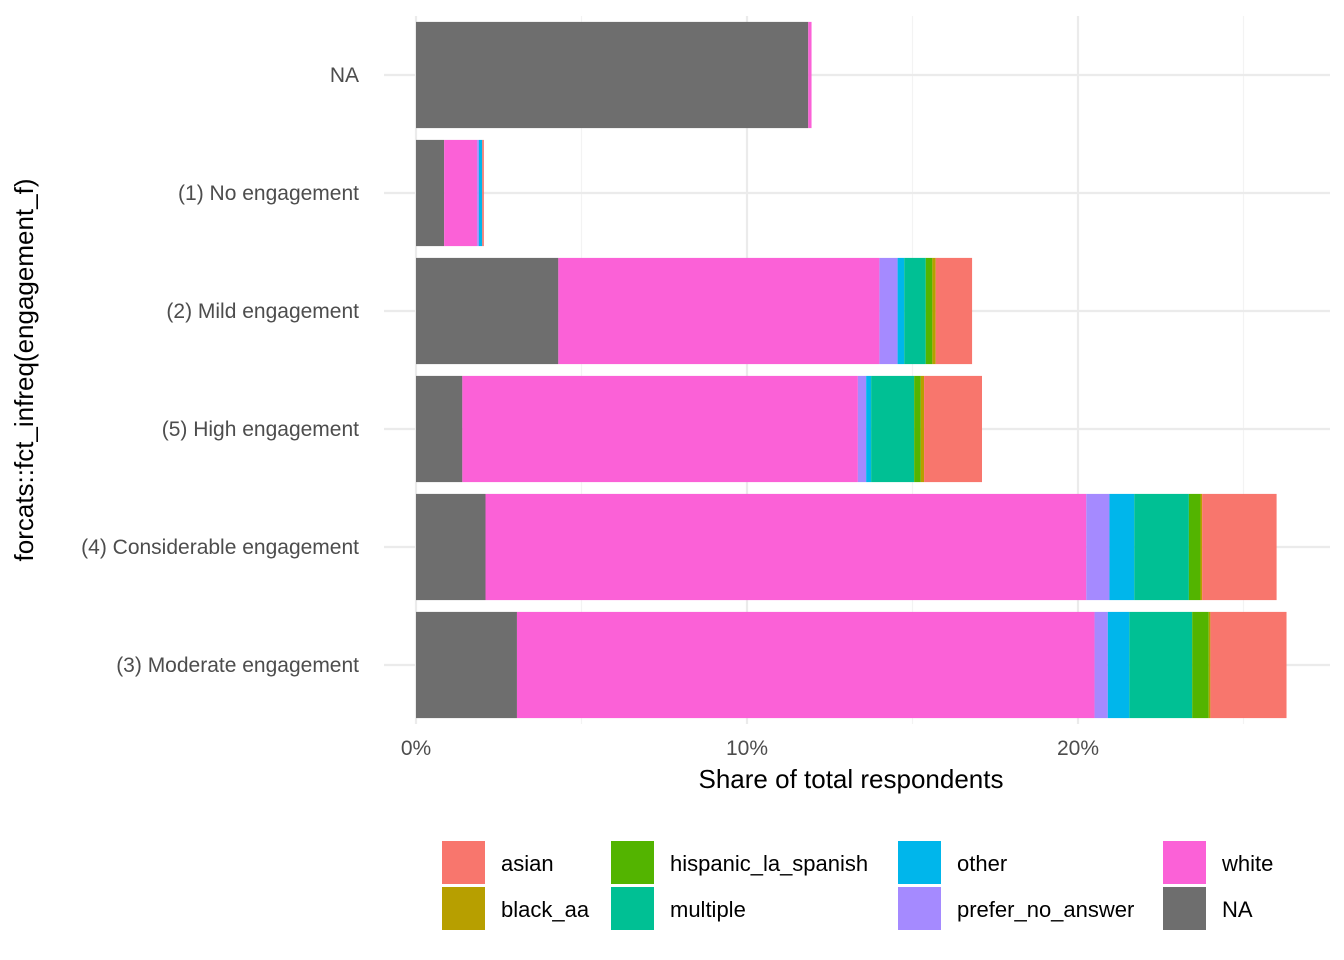  I want to click on legend-label: other, so click(982, 863).